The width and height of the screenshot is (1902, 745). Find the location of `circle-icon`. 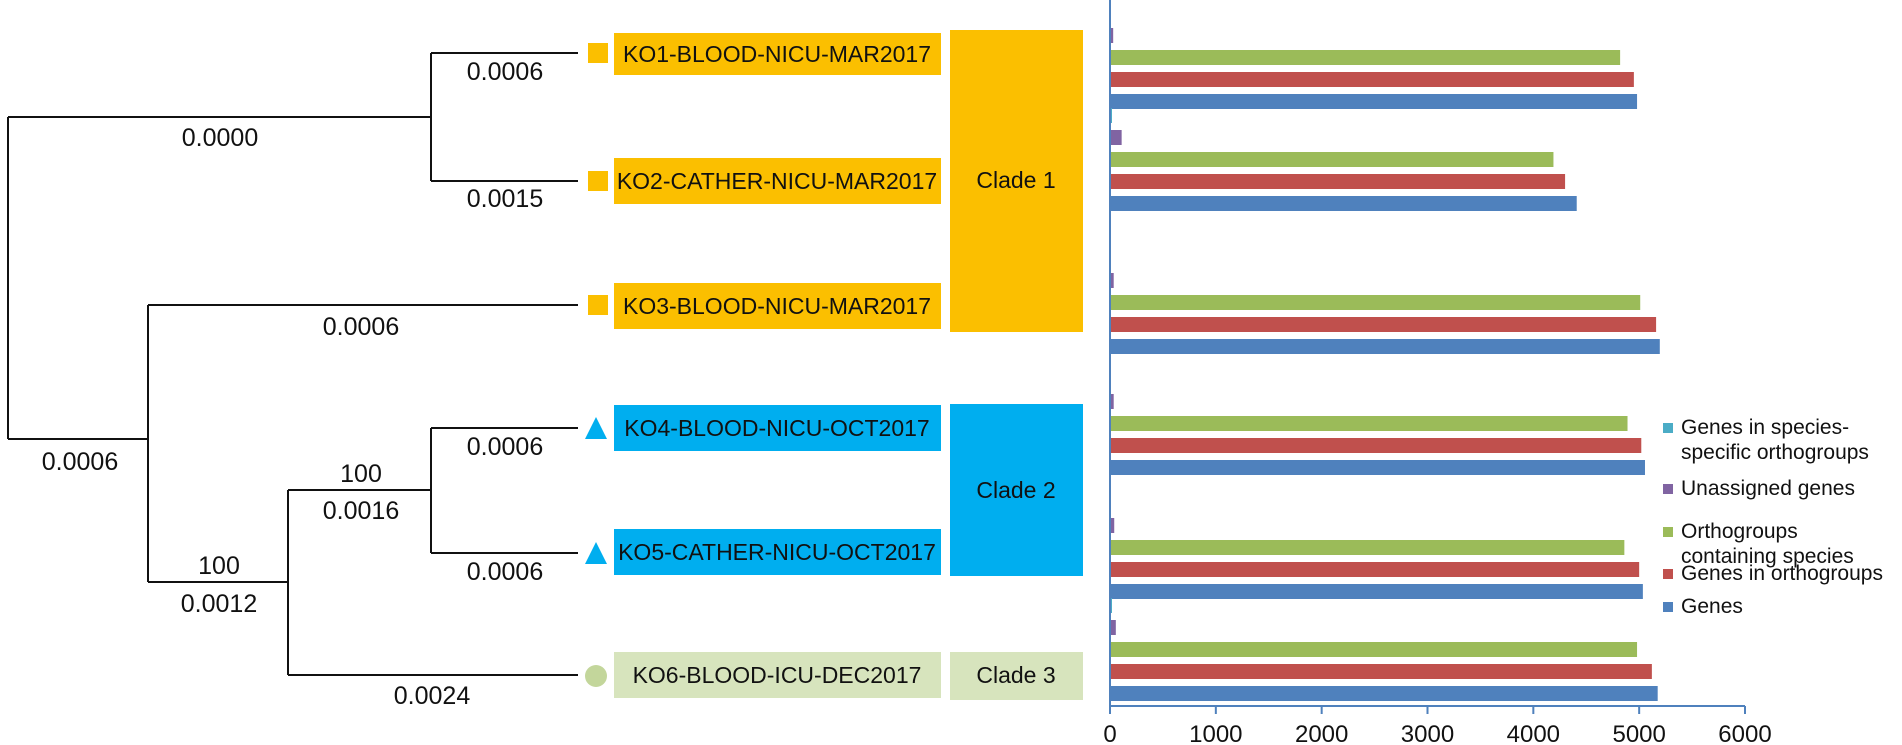

circle-icon is located at coordinates (596, 676).